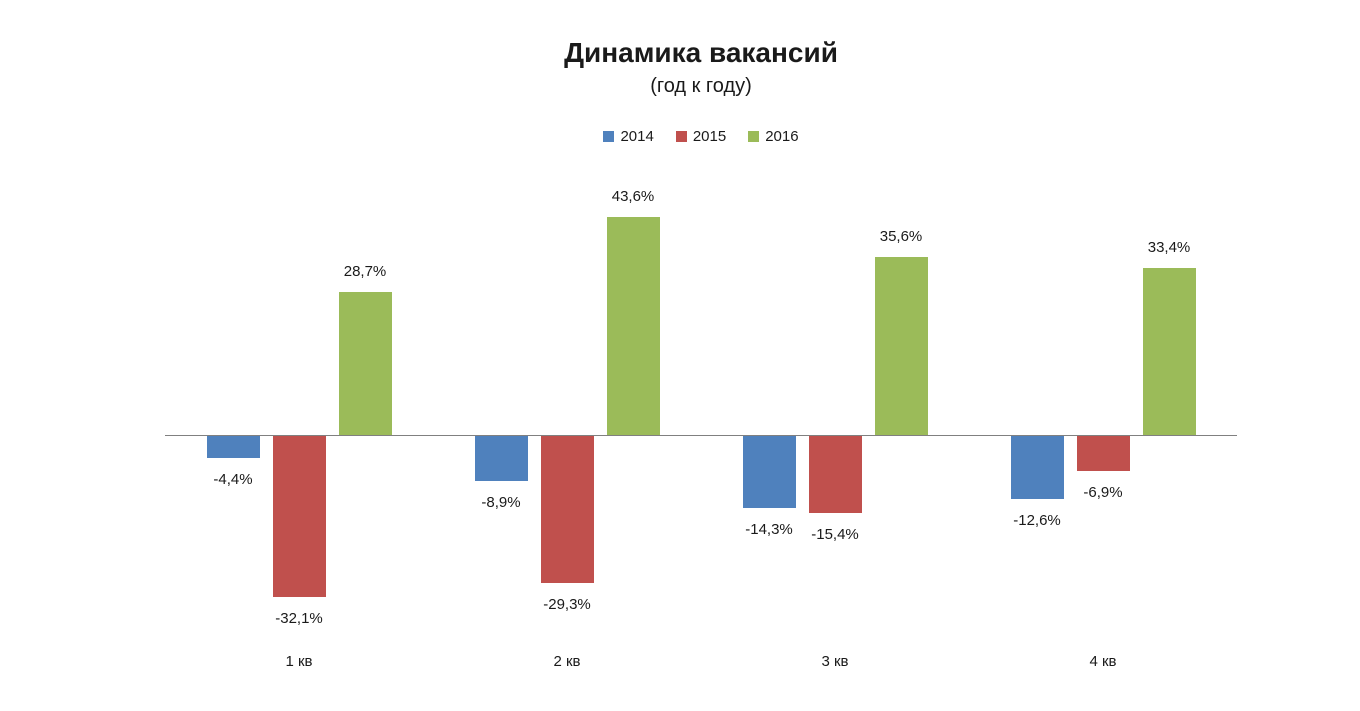  I want to click on legend-label-2015: 2015, so click(709, 136).